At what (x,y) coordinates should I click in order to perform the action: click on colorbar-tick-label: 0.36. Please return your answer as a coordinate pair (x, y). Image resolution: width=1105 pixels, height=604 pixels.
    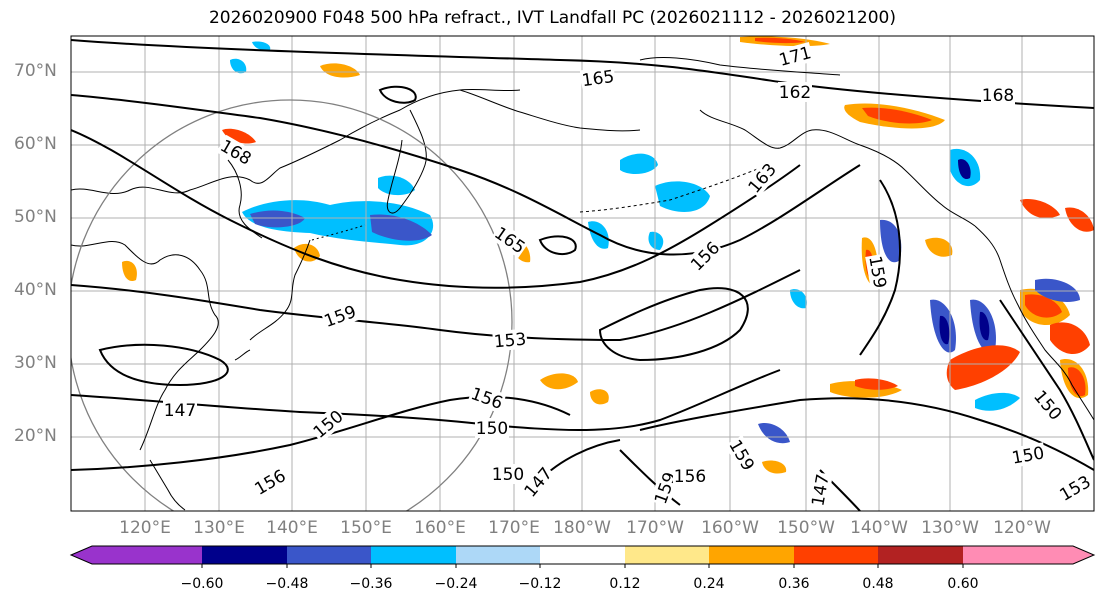
    Looking at the image, I should click on (794, 584).